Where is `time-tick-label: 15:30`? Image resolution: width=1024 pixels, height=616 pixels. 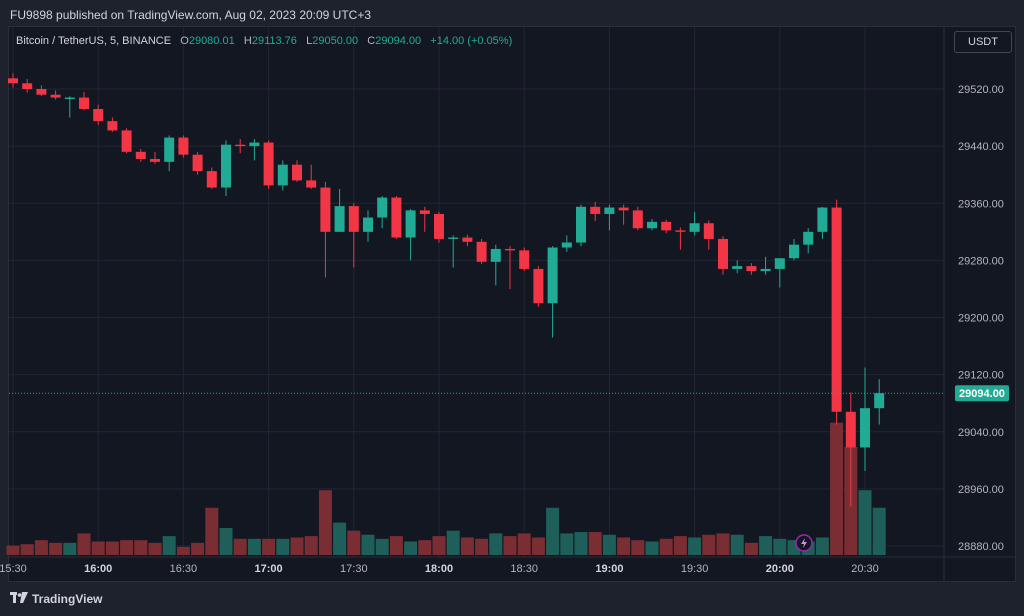 time-tick-label: 15:30 is located at coordinates (13, 569).